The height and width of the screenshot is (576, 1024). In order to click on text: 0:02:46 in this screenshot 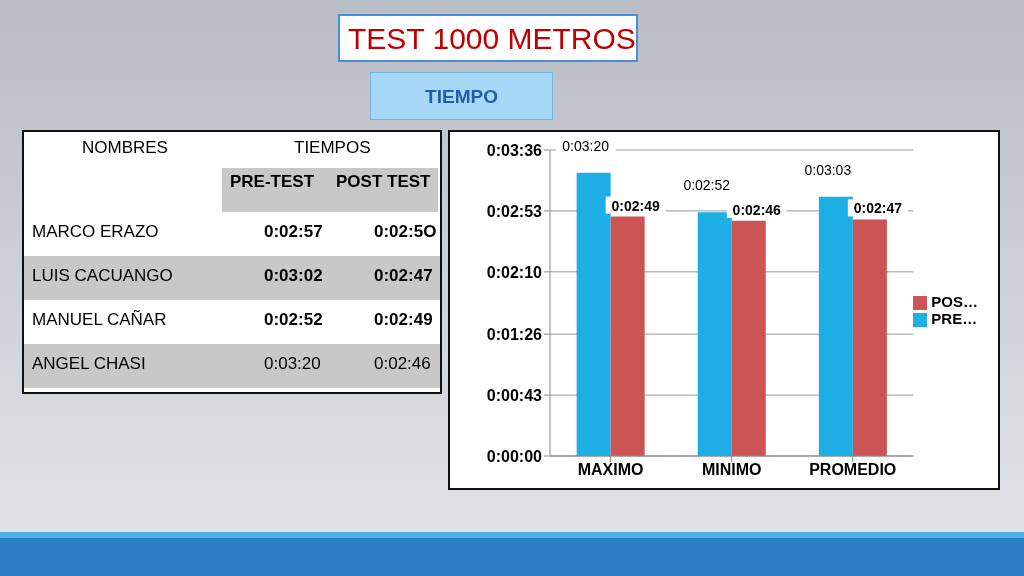, I will do `click(402, 364)`.